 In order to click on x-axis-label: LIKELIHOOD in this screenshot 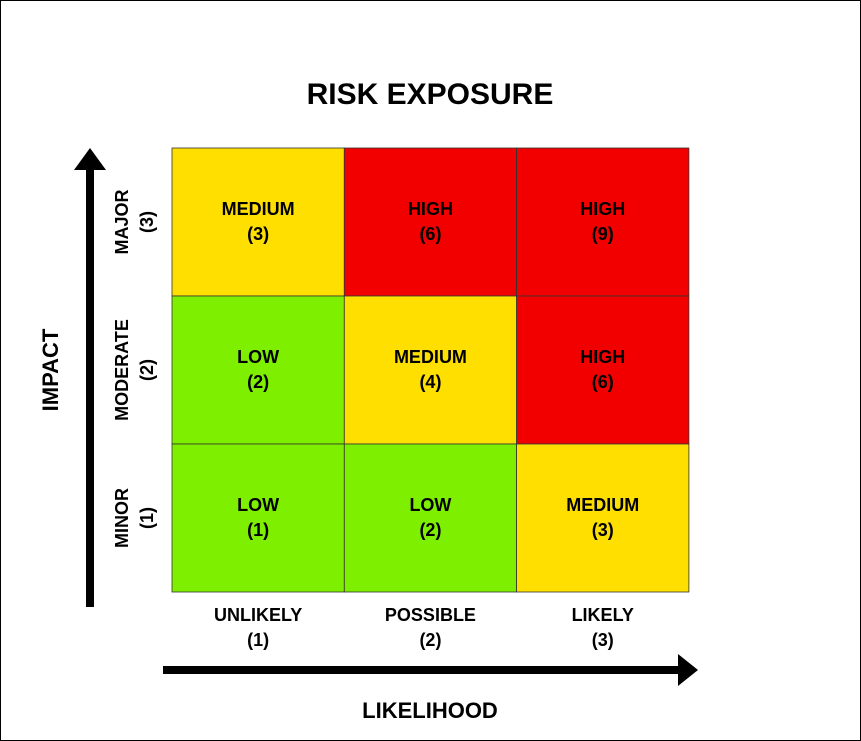, I will do `click(430, 710)`.